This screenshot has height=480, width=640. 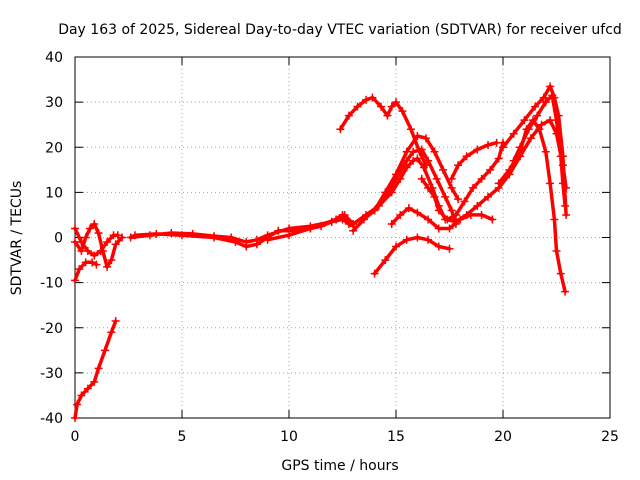 What do you see at coordinates (54, 103) in the screenshot?
I see `y-tick-label: 30` at bounding box center [54, 103].